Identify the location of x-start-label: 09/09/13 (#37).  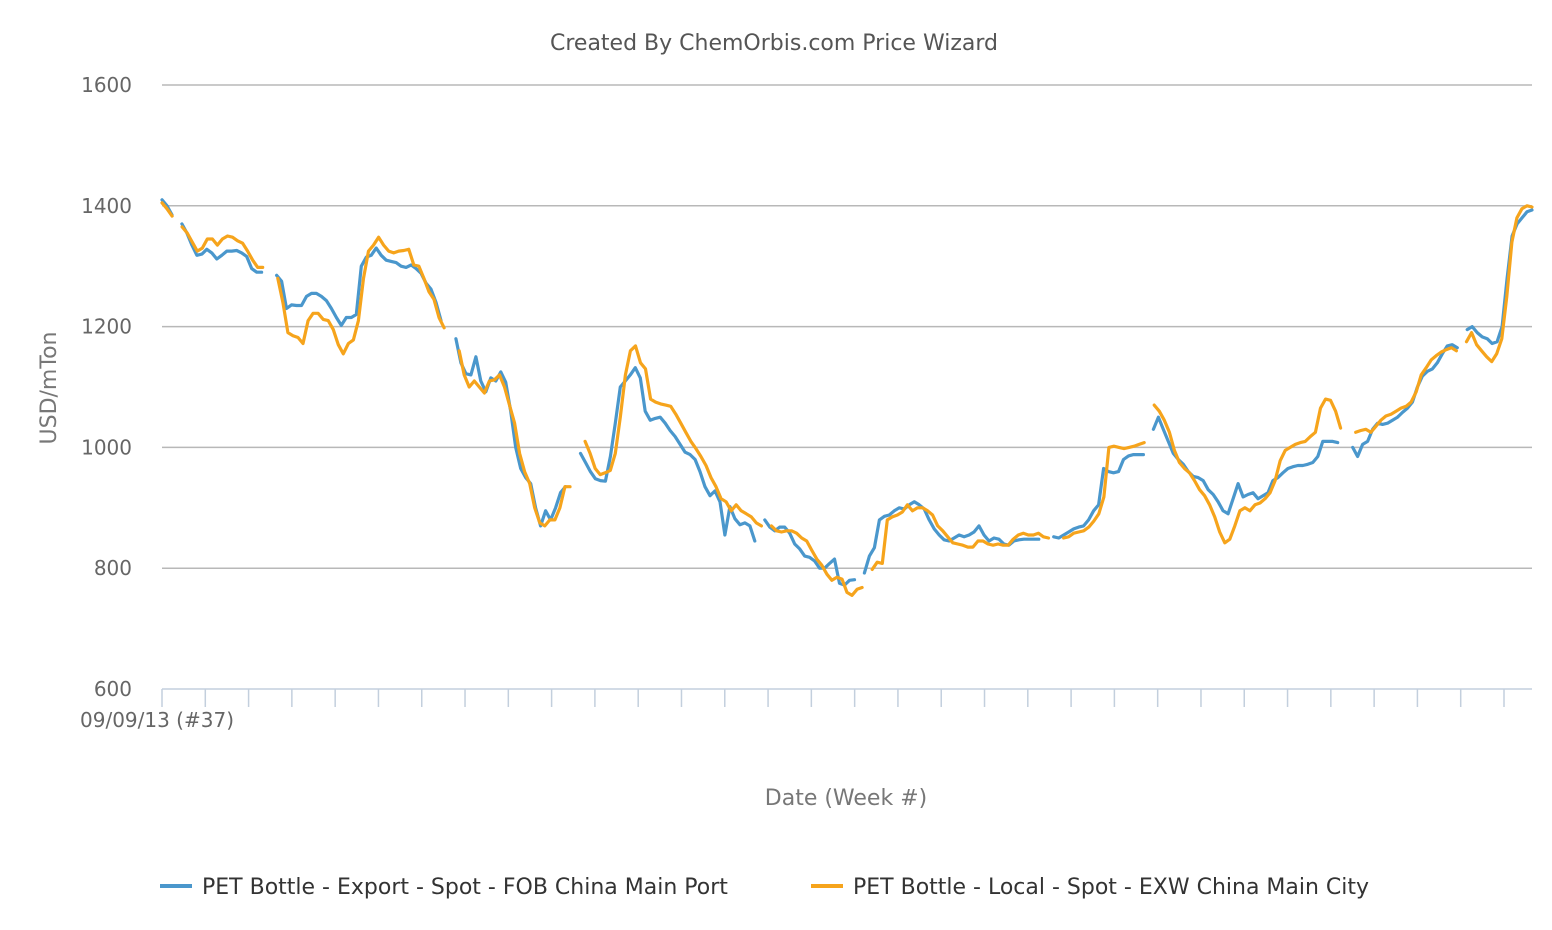
(157, 720).